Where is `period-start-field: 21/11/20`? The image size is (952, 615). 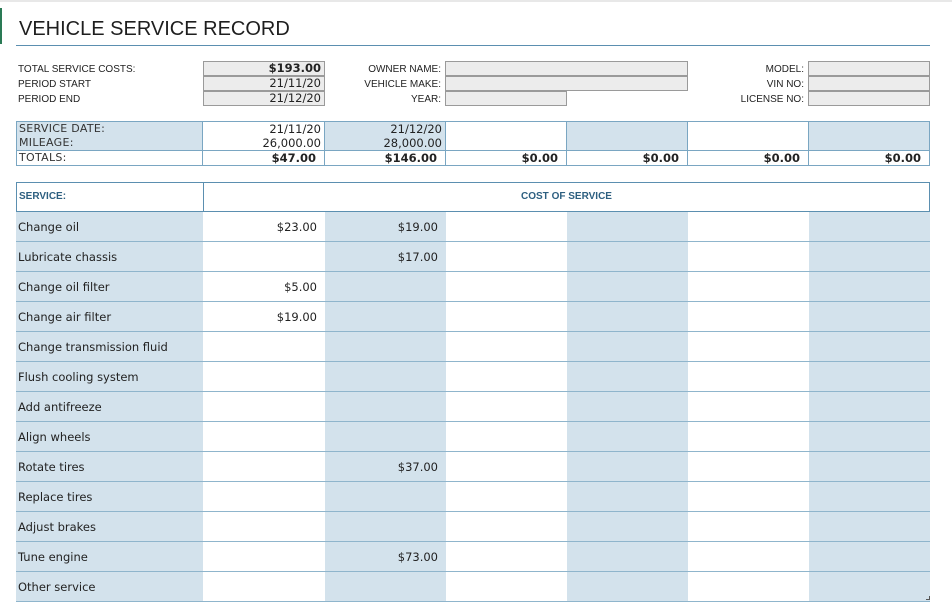
period-start-field: 21/11/20 is located at coordinates (264, 83).